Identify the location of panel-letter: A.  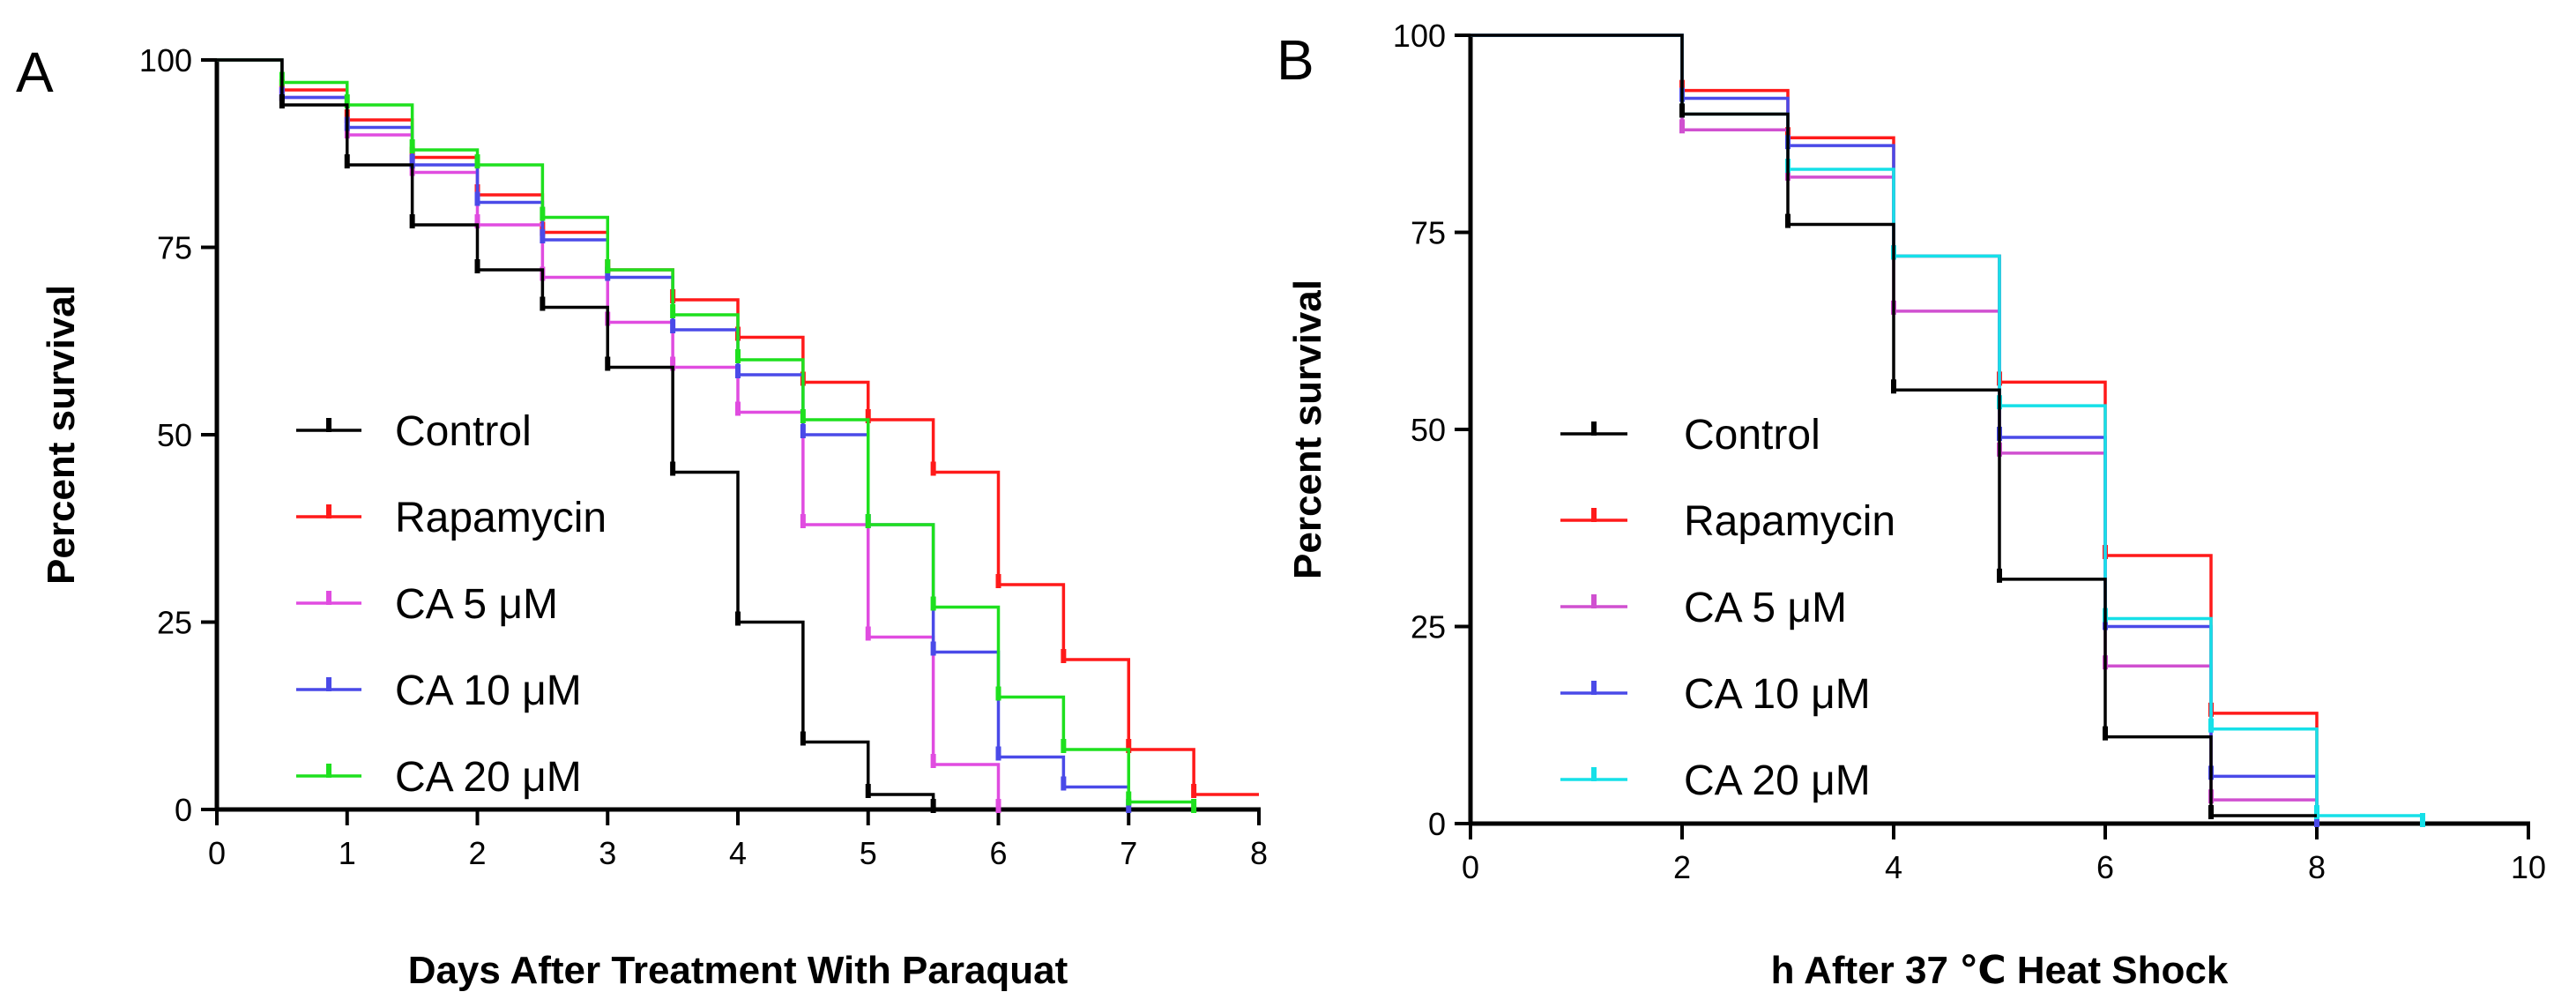
(35, 72).